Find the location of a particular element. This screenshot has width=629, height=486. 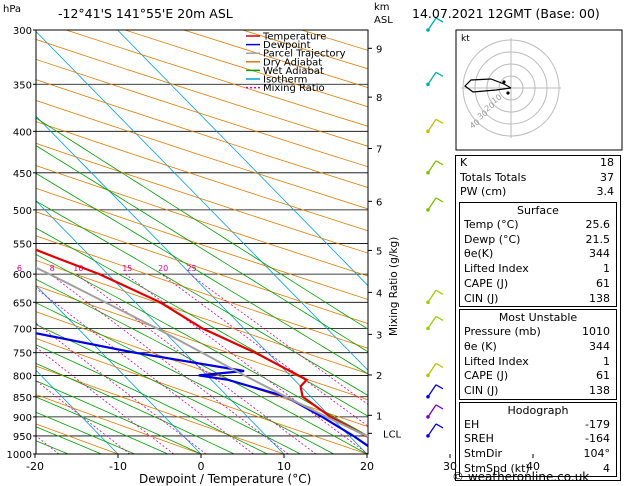

pressure-tick-label: 800 is located at coordinates (22, 376).